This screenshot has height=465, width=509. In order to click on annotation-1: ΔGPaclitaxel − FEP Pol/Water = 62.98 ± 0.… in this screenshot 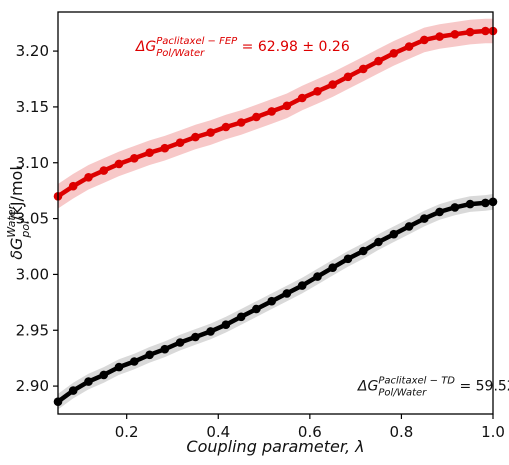, I will do `click(242, 47)`.